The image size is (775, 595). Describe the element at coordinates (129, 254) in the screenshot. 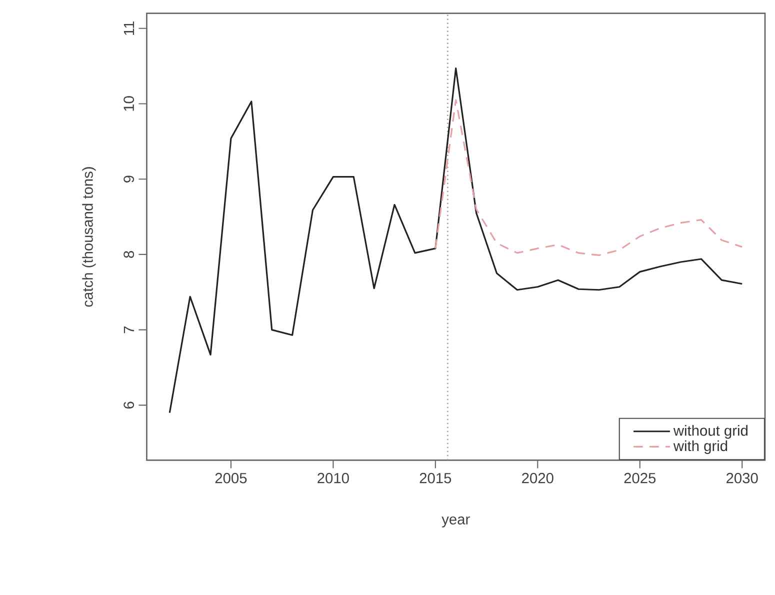

I see `y-tick-label: 8` at that location.